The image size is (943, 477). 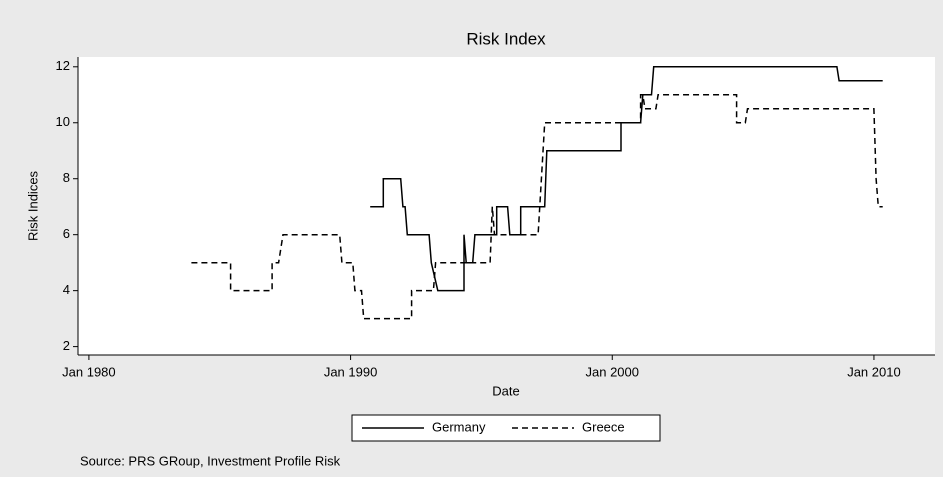 I want to click on x-tick-label: Jan 1980, so click(x=89, y=371).